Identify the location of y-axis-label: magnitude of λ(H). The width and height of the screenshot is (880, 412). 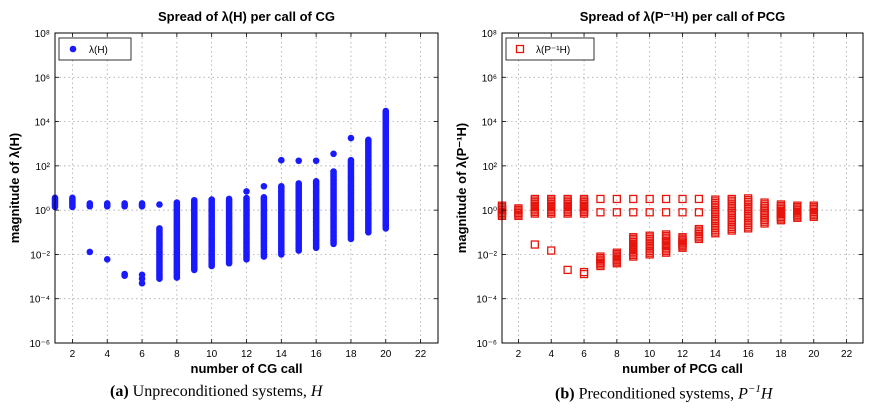
(14, 188).